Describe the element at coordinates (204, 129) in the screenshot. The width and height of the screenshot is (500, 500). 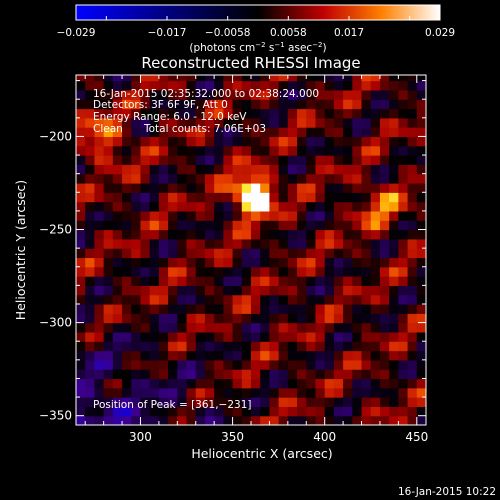
I see `annotation-counts: Total counts: 7.06E+03` at that location.